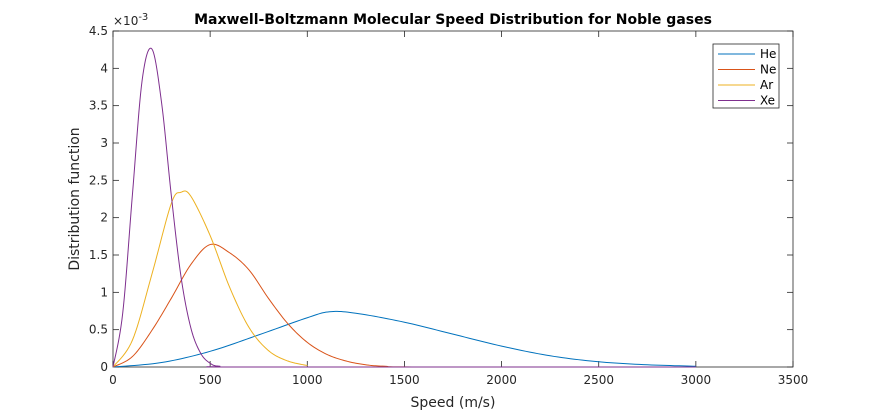  What do you see at coordinates (404, 380) in the screenshot?
I see `x-tick-label: 1500` at bounding box center [404, 380].